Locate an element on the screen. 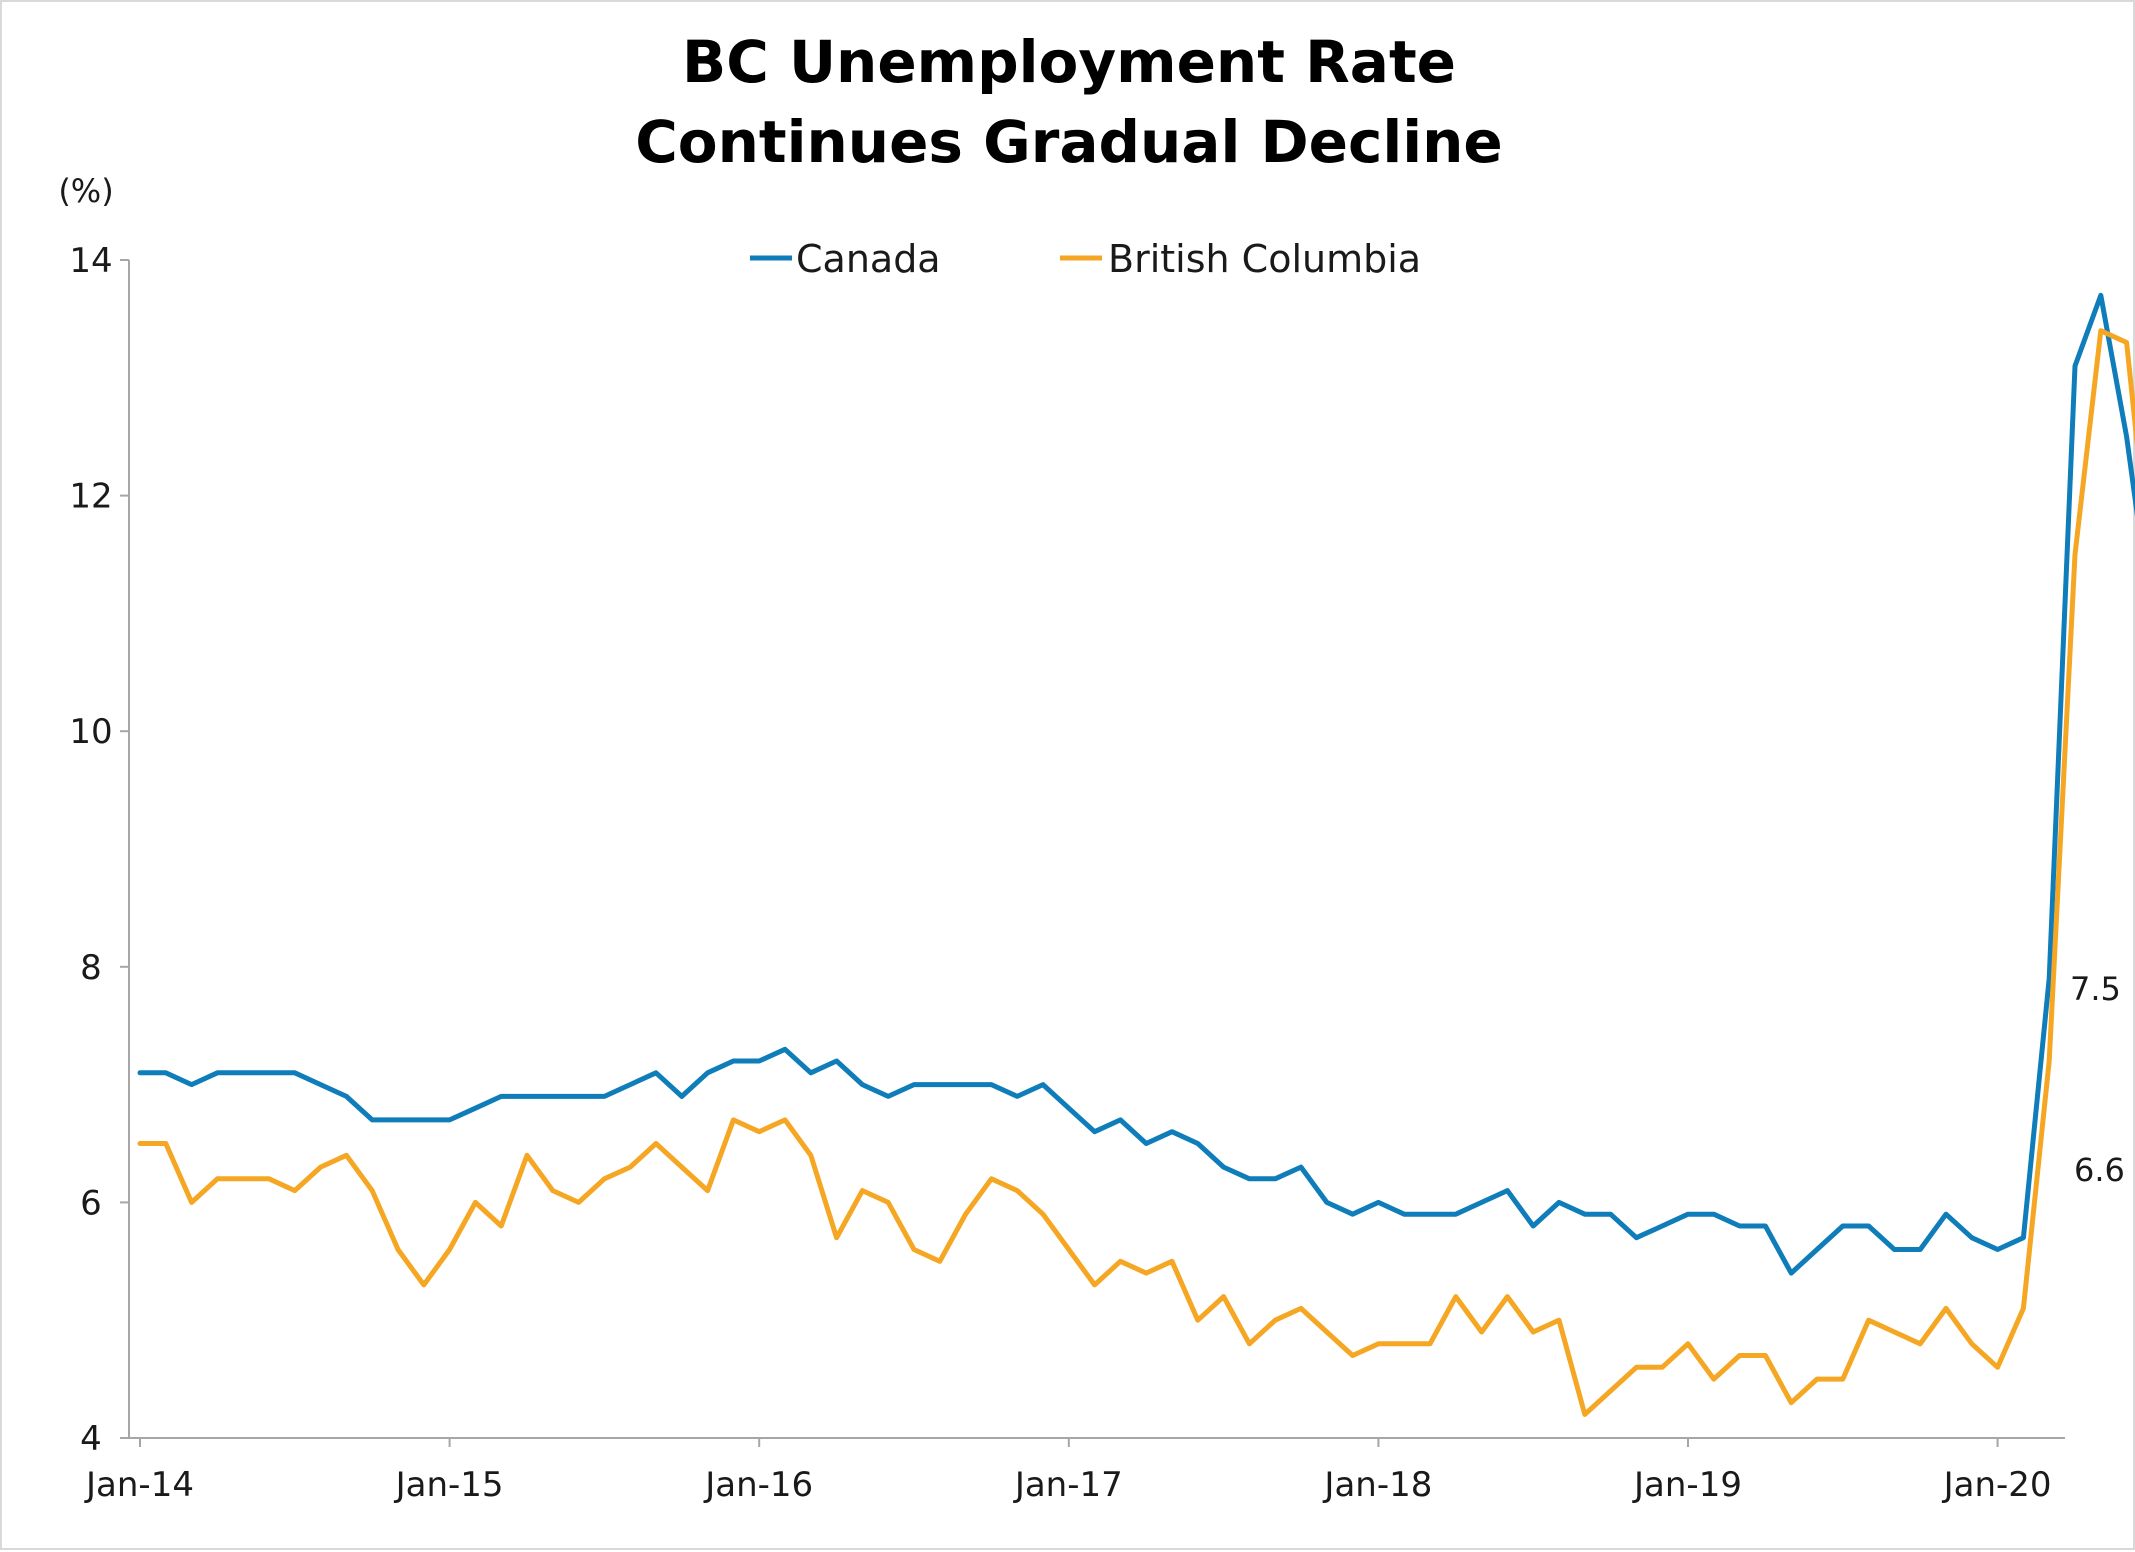  end-value-label-british-columbia: 6.6 is located at coordinates (2099, 1170).